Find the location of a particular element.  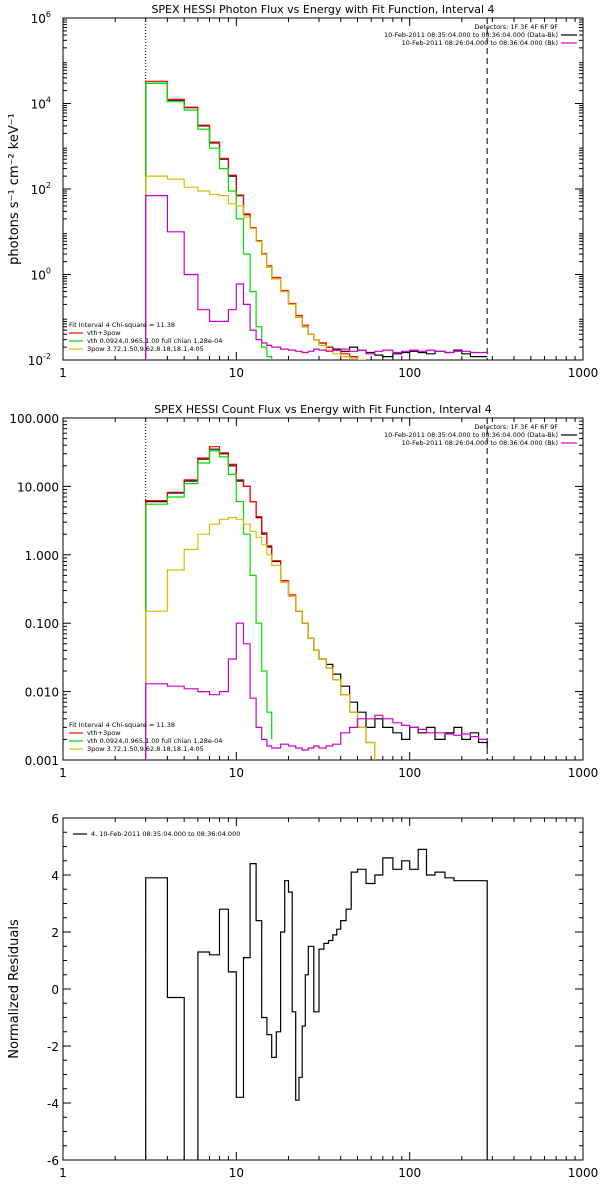

y-tick-label: 10.000 is located at coordinates (38, 487).